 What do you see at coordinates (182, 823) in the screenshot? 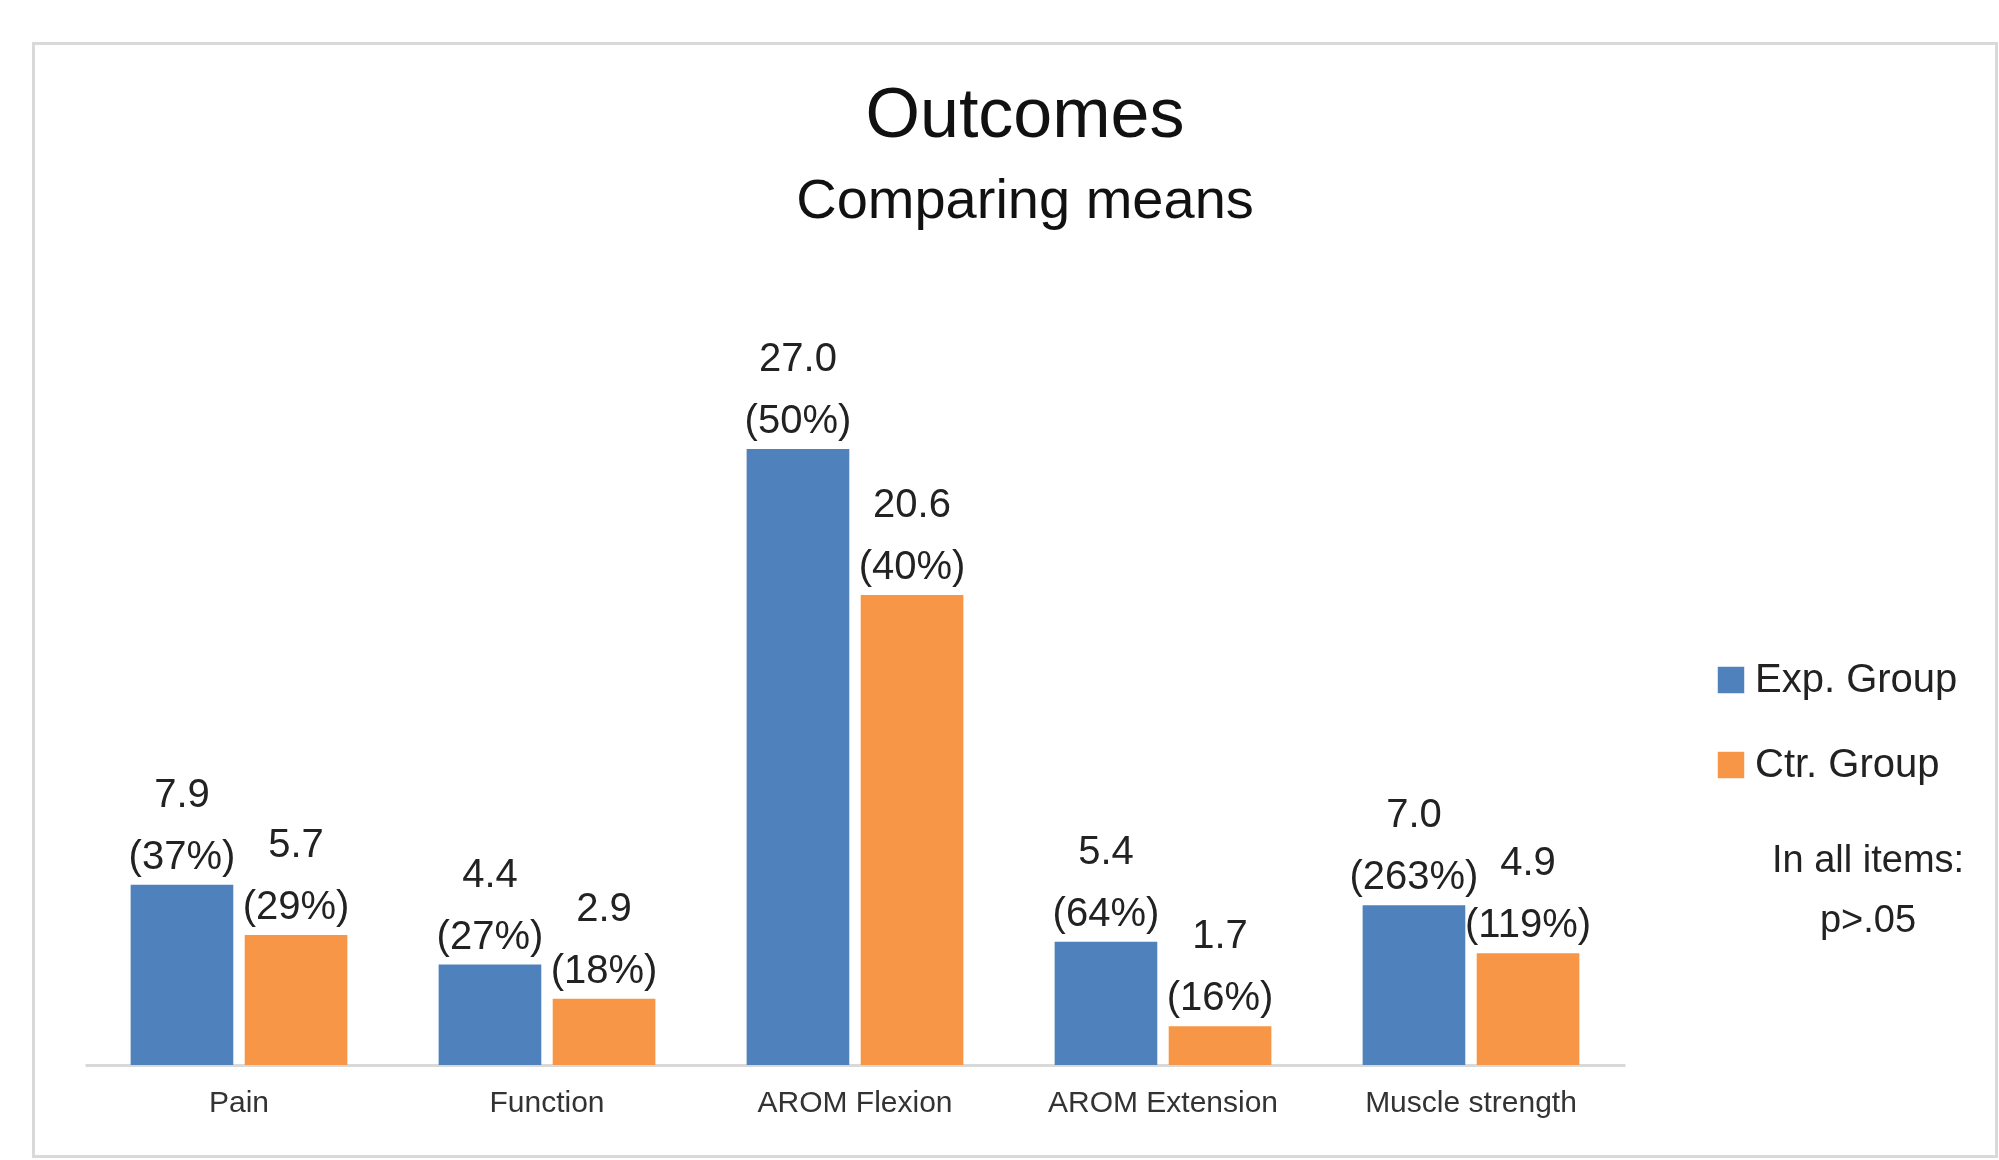
I see `data-label: 7.9 (37%)` at bounding box center [182, 823].